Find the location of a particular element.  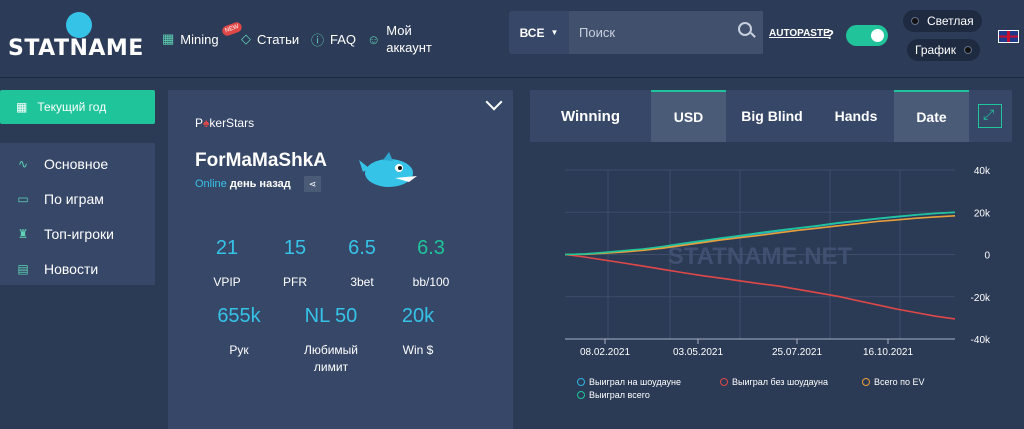

sidebar-item-games: ▭ По играм is located at coordinates (77, 198).